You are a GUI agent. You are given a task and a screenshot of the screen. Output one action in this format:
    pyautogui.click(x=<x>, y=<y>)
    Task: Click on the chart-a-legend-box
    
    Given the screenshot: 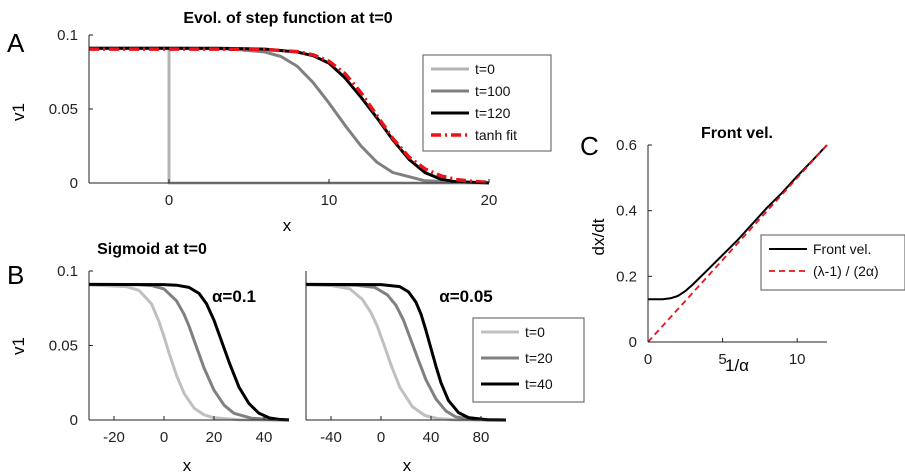 What is the action you would take?
    pyautogui.click(x=487, y=103)
    